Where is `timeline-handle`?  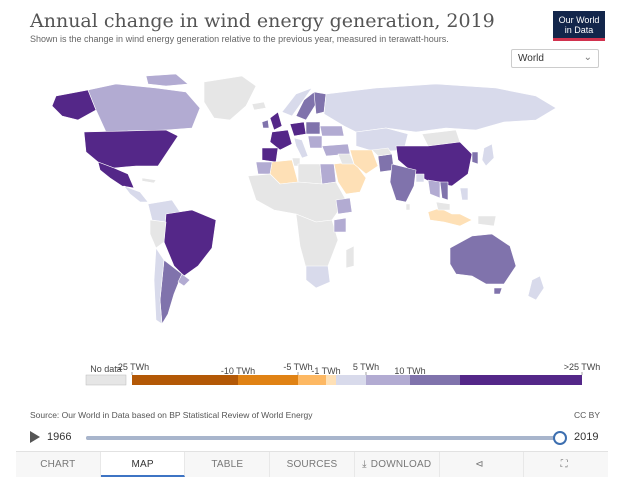 timeline-handle is located at coordinates (560, 438).